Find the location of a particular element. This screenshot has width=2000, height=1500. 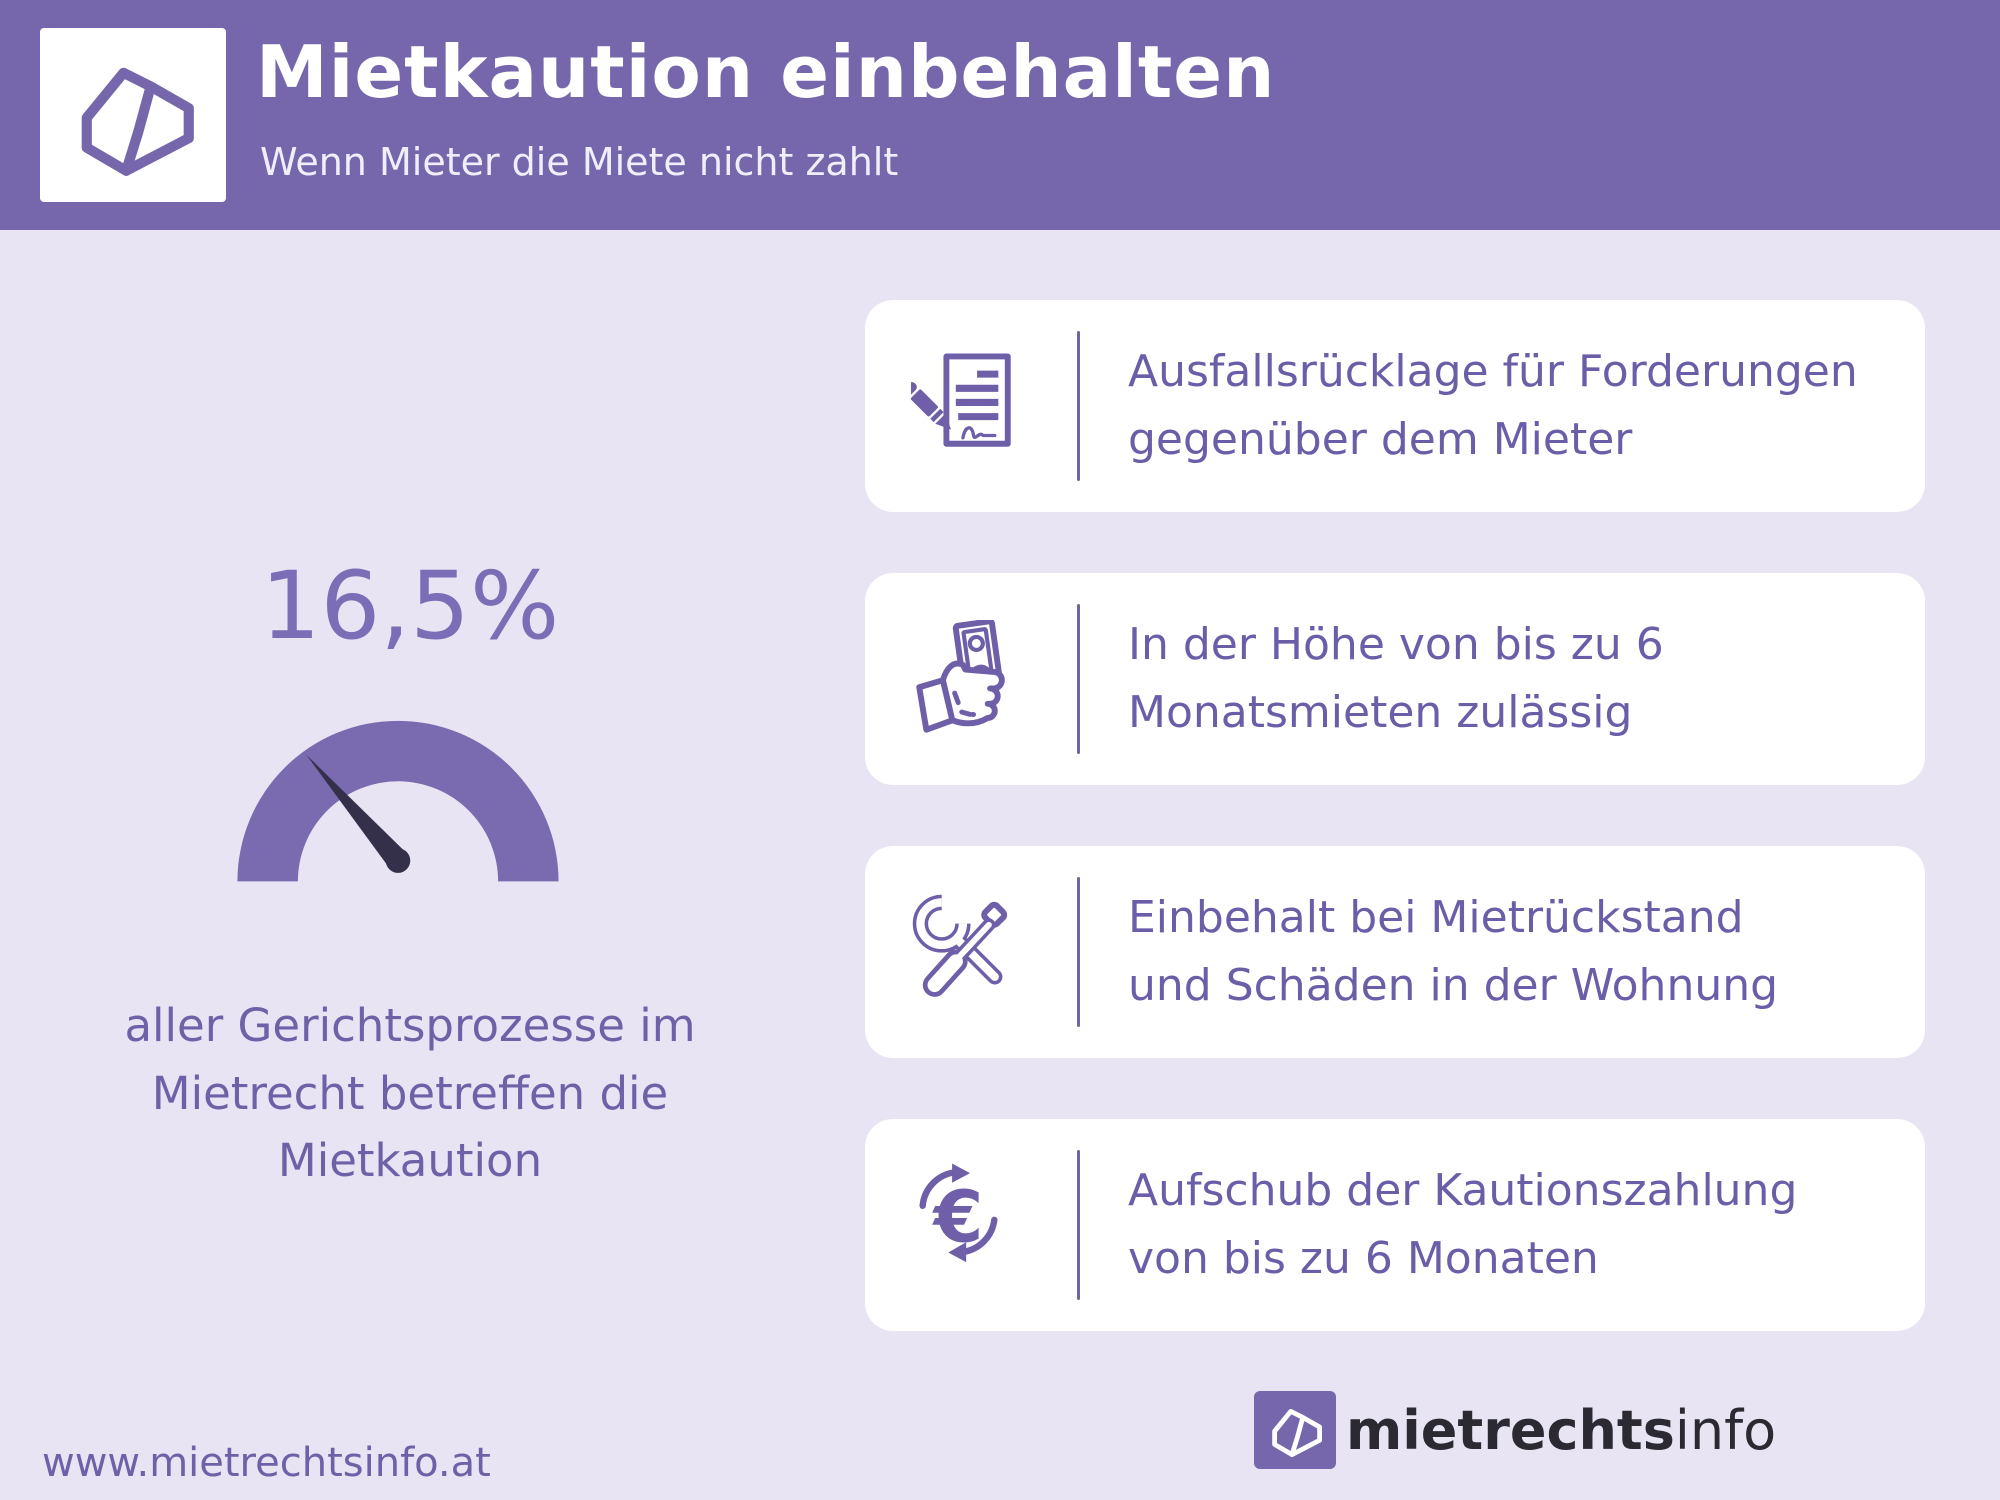

stat-value: 16,5% is located at coordinates (410, 606).